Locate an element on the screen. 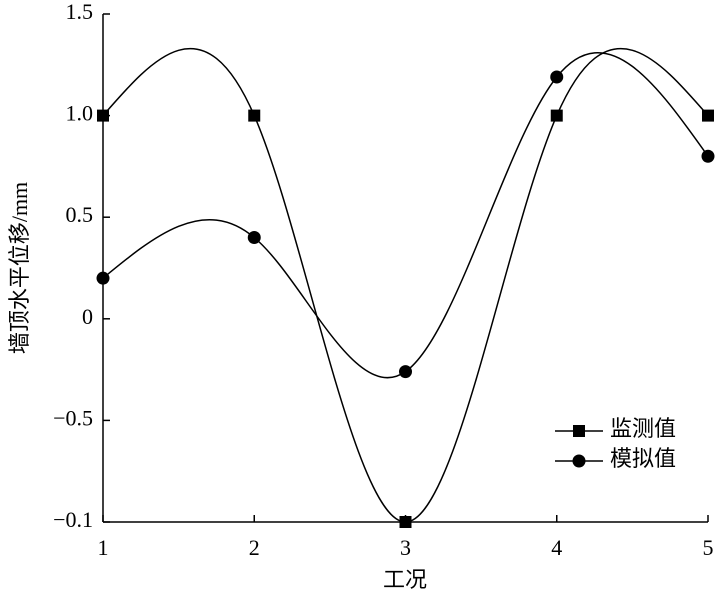 This screenshot has width=715, height=603. legend-label: 模拟值 is located at coordinates (643, 458).